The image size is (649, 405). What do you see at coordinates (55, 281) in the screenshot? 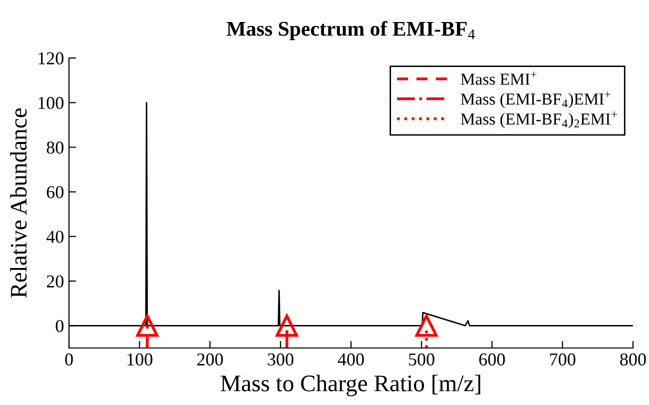
I see `y-tick-label: 20` at bounding box center [55, 281].